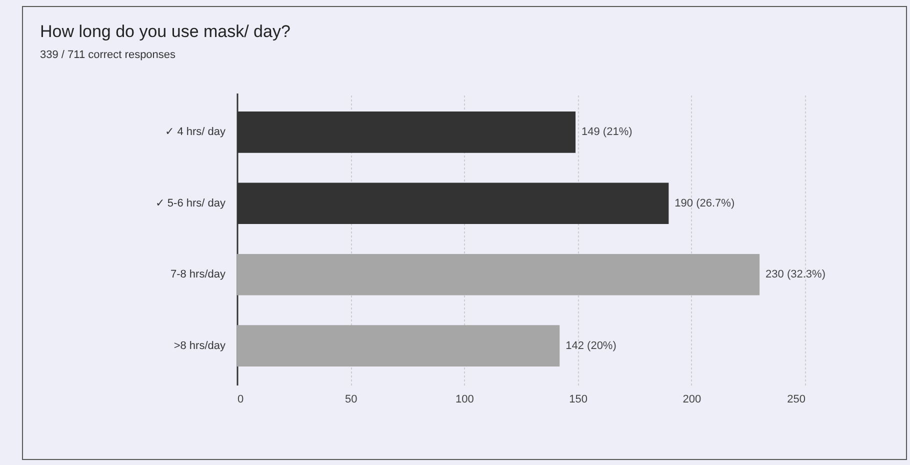 The image size is (910, 465). Describe the element at coordinates (200, 346) in the screenshot. I see `y-tick-label: >8 hrs/day` at that location.